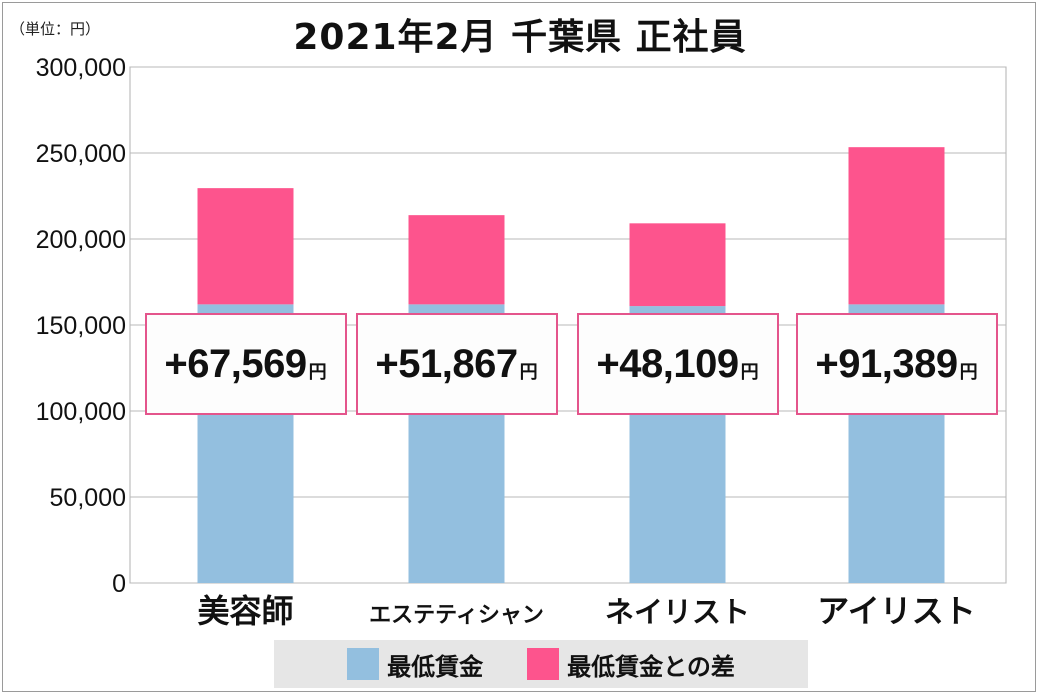 The image size is (1040, 696). I want to click on difference-value: +67,569, so click(235, 363).